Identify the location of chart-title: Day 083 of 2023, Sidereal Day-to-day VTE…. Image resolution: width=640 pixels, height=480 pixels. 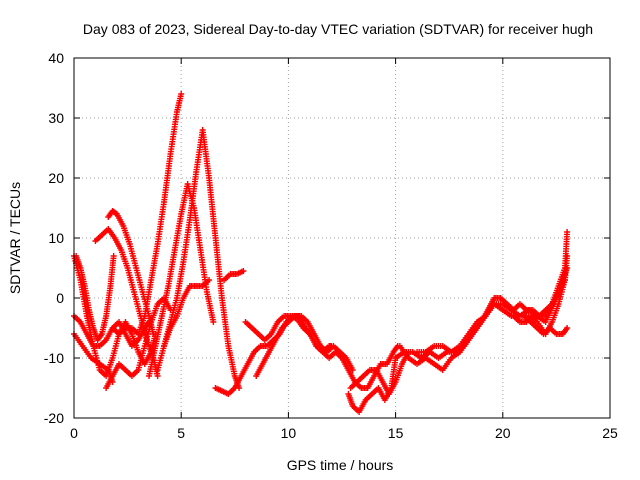
(338, 29).